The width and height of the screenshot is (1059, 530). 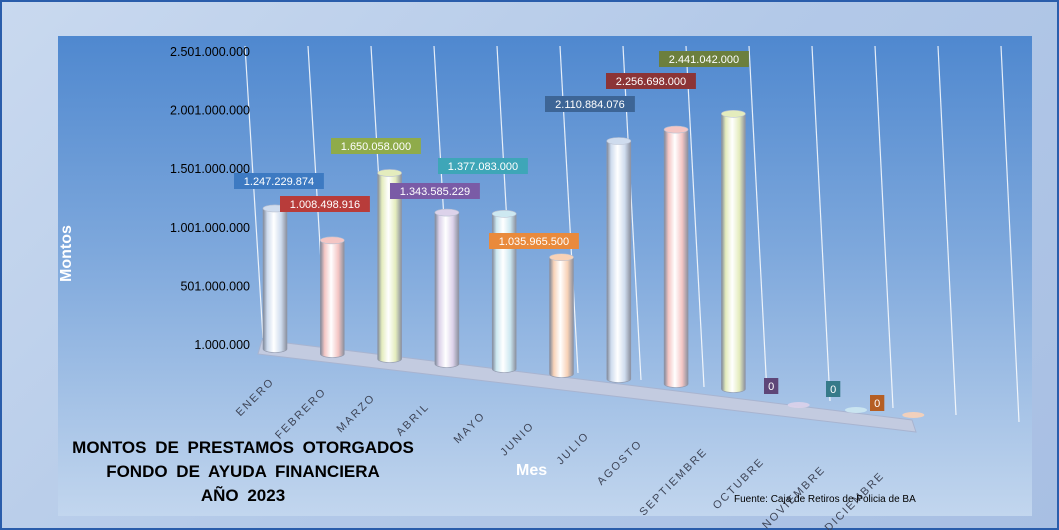 I want to click on x-tick-label: SEPTIEMBRE, so click(x=673, y=482).